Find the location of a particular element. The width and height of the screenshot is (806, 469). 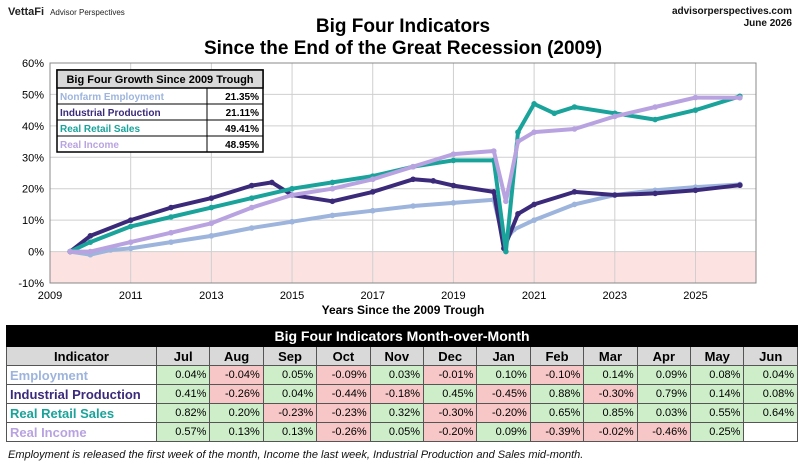

x-tick-label: 2025 is located at coordinates (695, 296).